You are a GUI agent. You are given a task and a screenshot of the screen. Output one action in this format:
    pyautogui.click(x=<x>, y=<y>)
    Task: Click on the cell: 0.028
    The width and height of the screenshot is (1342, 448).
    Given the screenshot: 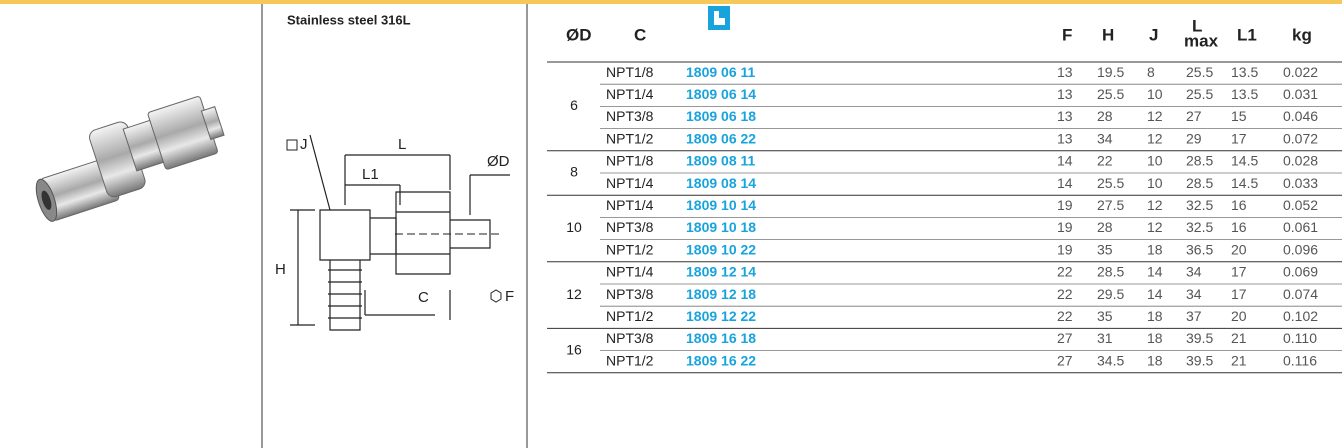 What is the action you would take?
    pyautogui.click(x=1300, y=161)
    